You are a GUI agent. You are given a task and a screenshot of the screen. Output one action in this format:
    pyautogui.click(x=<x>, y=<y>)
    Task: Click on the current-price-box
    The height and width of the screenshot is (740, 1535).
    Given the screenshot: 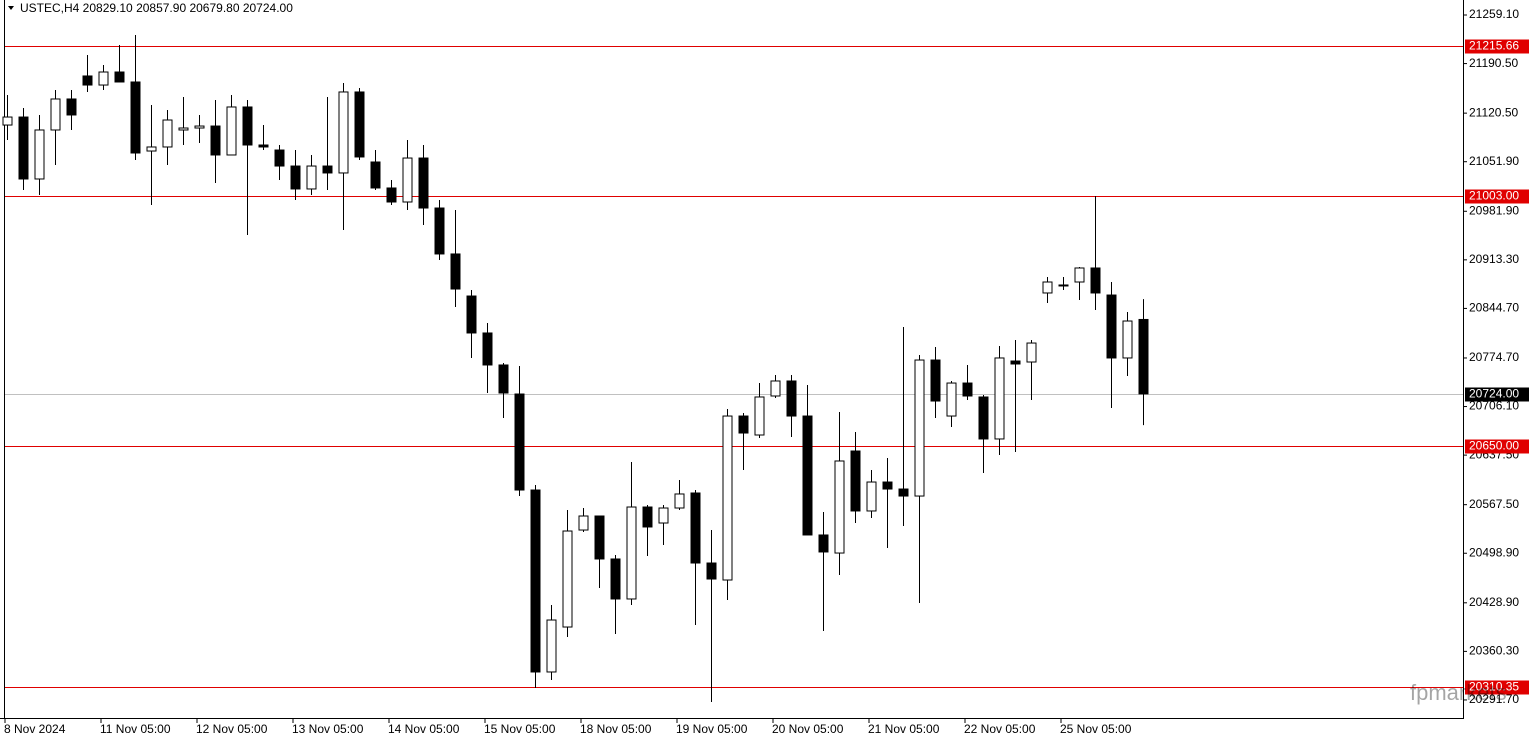 What is the action you would take?
    pyautogui.click(x=1497, y=394)
    